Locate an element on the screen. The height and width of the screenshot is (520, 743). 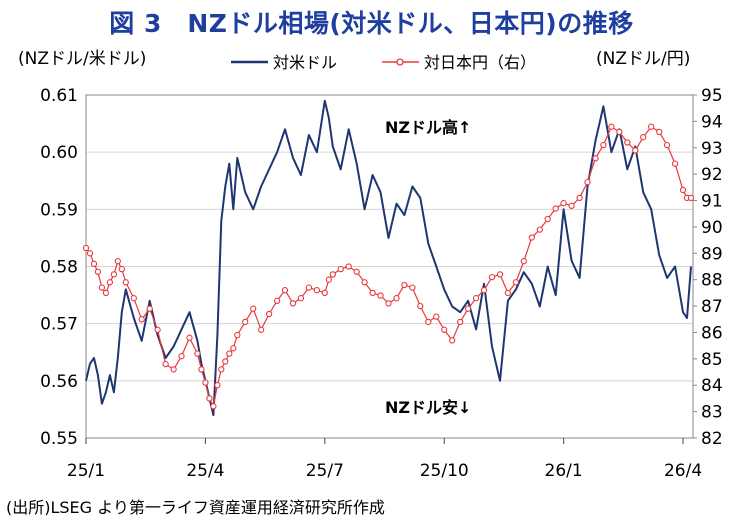
right-tick-label: 85 is located at coordinates (712, 360).